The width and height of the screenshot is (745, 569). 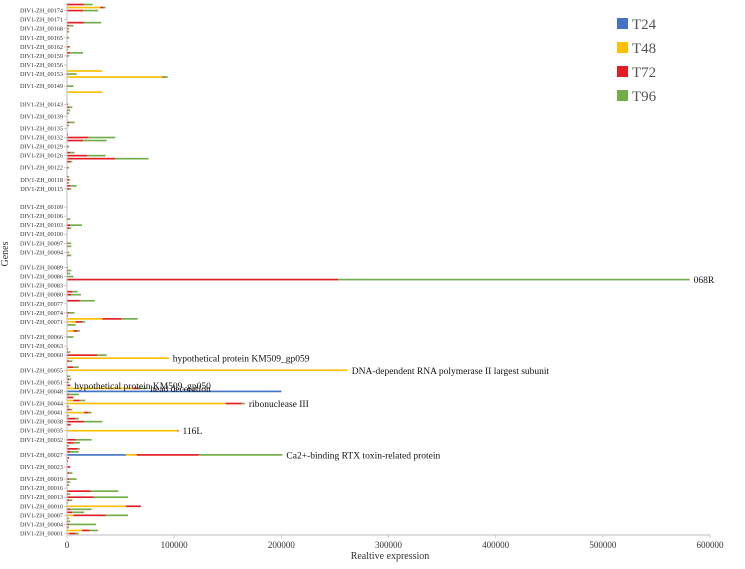 I want to click on y-tick-label: DIV1-ZH_00044, so click(x=41, y=404).